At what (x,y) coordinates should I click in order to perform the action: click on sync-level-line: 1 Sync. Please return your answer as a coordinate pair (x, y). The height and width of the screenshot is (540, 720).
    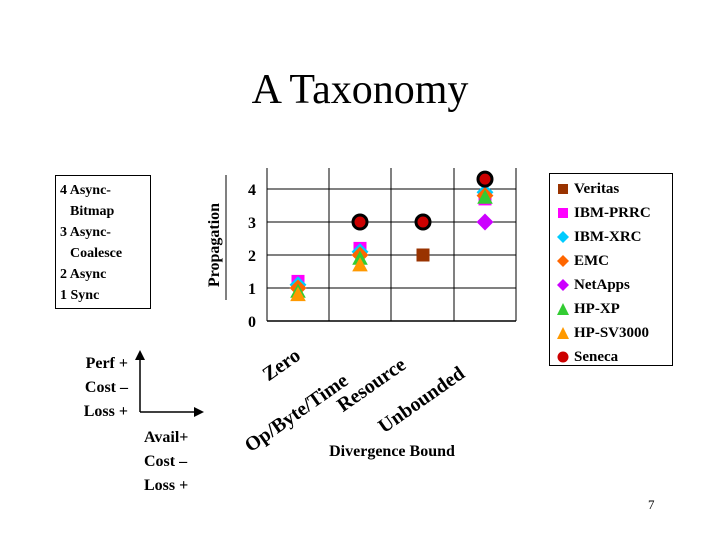
    Looking at the image, I should click on (80, 295).